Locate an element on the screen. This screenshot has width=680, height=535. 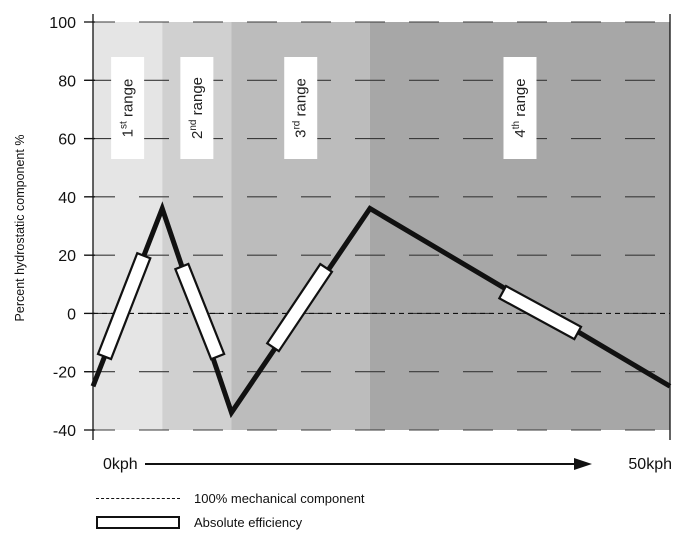
legend-mechanical: 100% mechanical component is located at coordinates (230, 498).